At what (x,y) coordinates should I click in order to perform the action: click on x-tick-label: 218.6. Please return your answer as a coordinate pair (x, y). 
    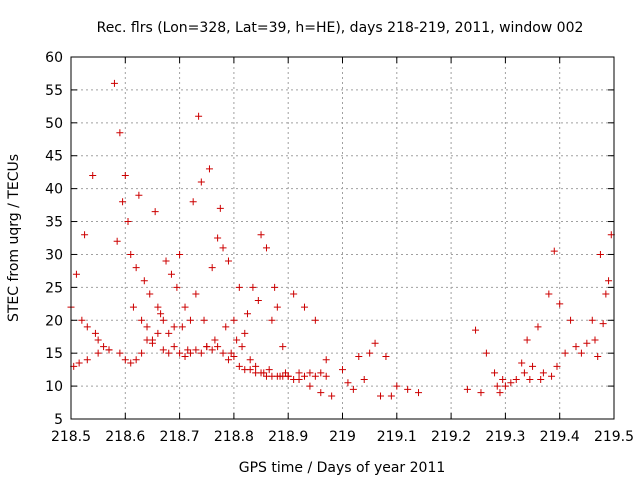
    Looking at the image, I should click on (125, 437).